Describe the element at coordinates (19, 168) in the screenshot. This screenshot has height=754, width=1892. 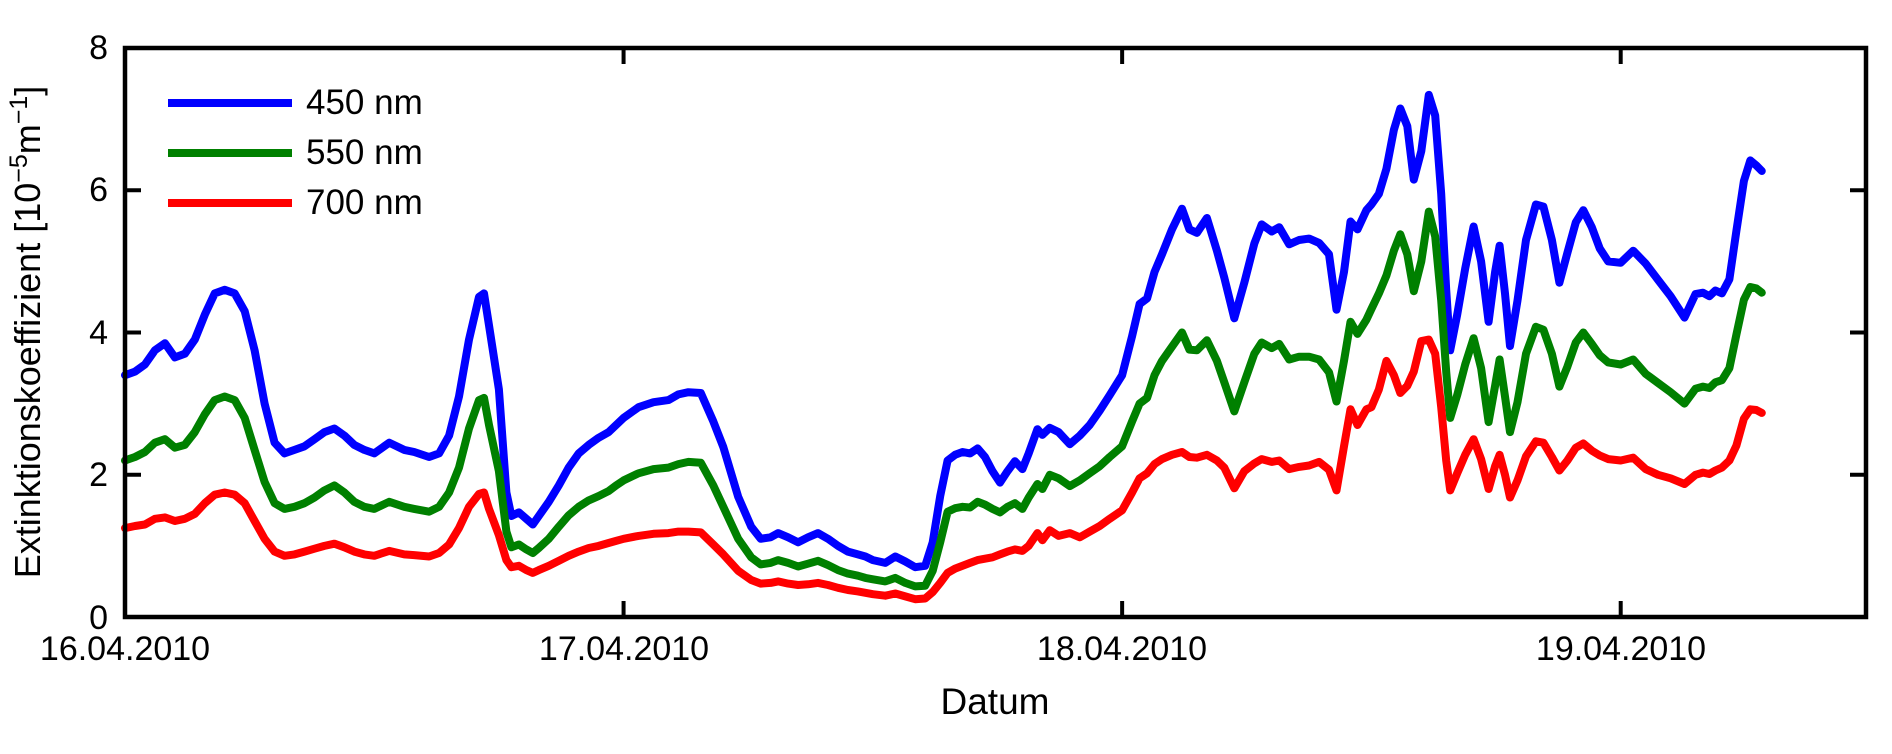
I see `ylabel-superscript-minus5: −5` at that location.